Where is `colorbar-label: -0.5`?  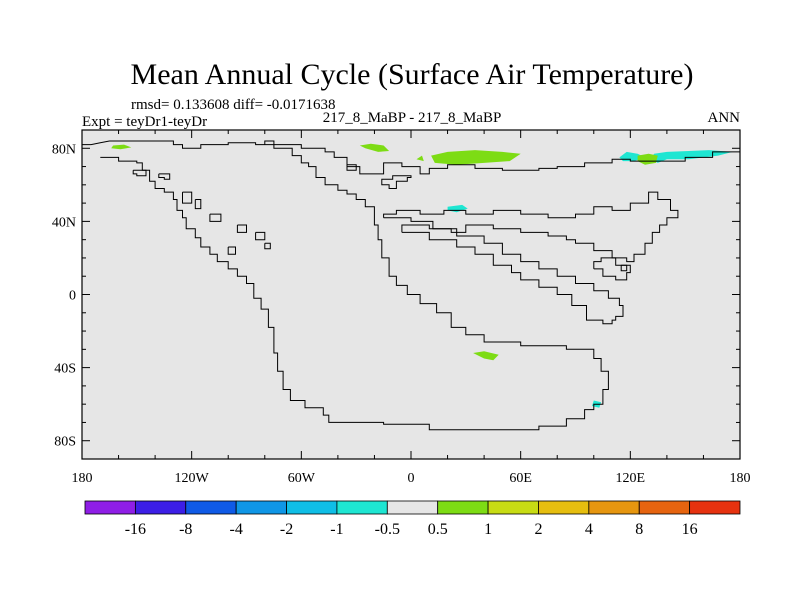
colorbar-label: -0.5 is located at coordinates (387, 529).